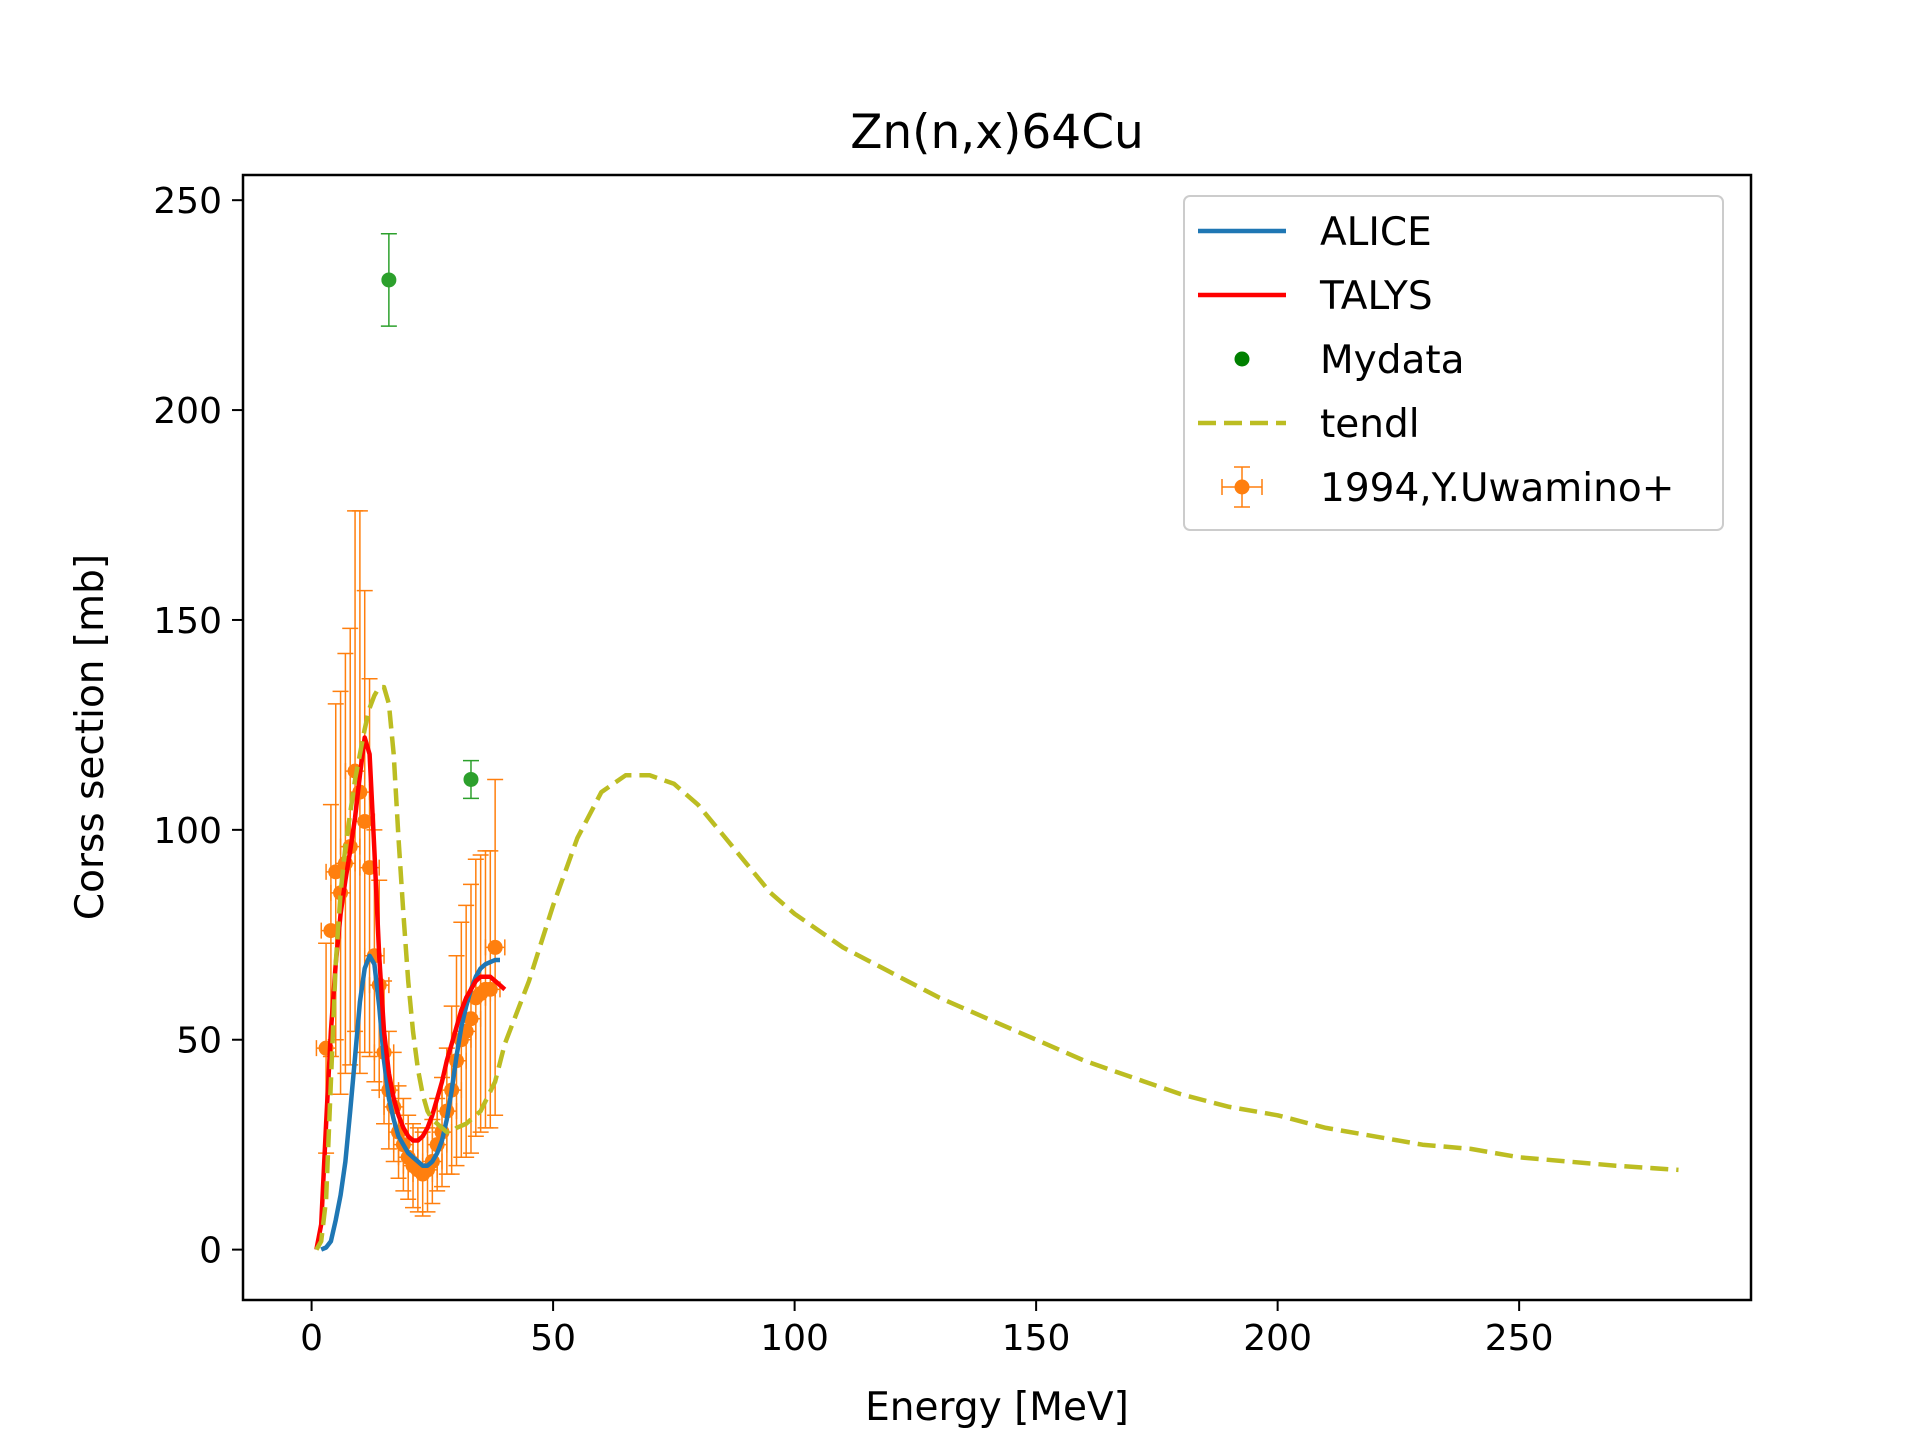  I want to click on series-mydata, so click(429, 516).